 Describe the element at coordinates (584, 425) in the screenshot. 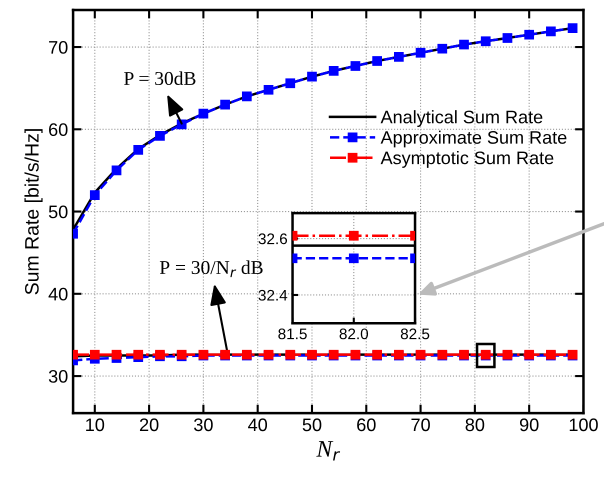

I see `x-tick-label: 100` at that location.